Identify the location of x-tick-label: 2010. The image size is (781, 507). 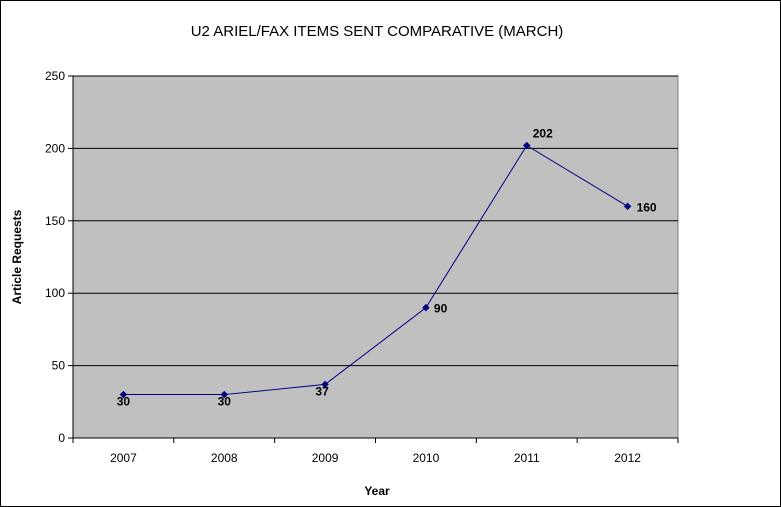
(426, 458).